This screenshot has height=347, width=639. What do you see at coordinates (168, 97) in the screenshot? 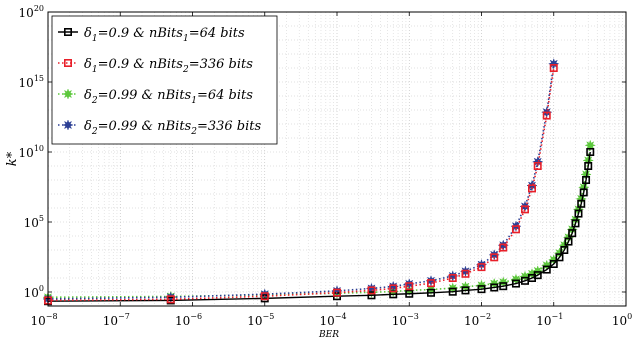
I see `legend-label: δ2=0.99 & nBits1=64 bits` at bounding box center [168, 97].